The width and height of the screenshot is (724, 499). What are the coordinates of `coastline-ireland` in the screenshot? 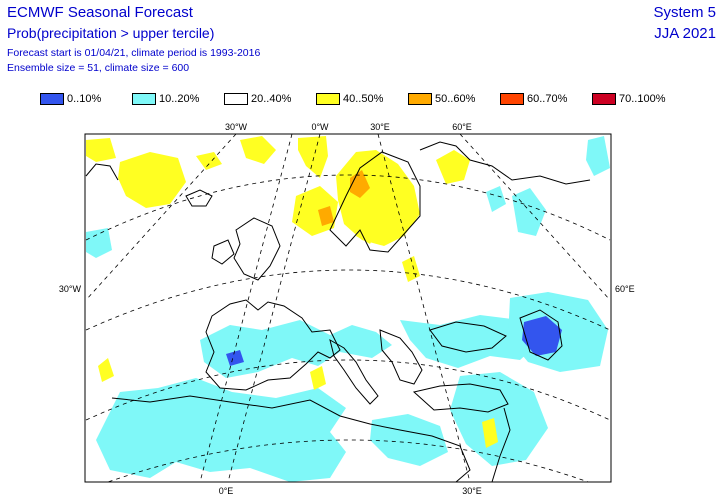 It's located at (223, 252).